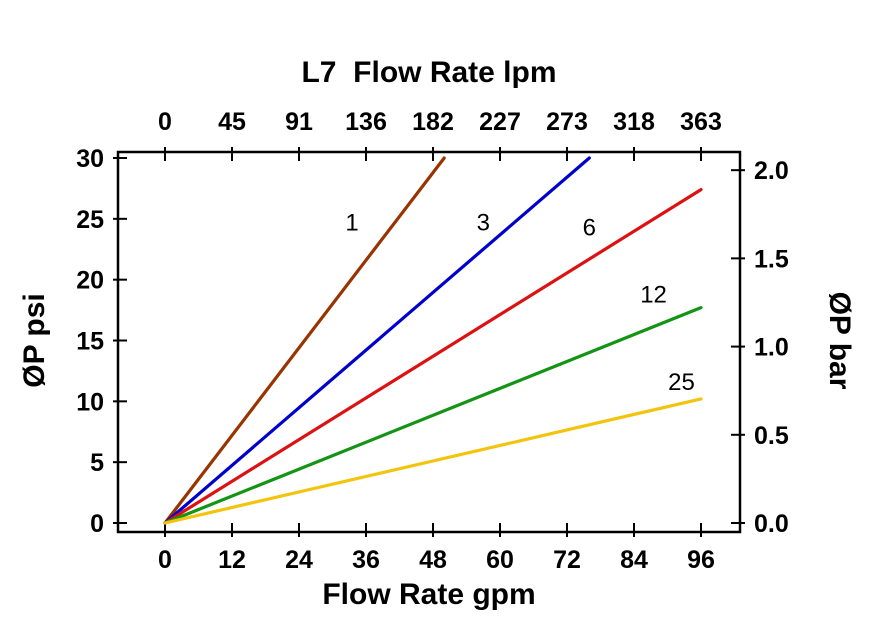 The height and width of the screenshot is (642, 874). What do you see at coordinates (366, 122) in the screenshot?
I see `top-tick-label: 136` at bounding box center [366, 122].